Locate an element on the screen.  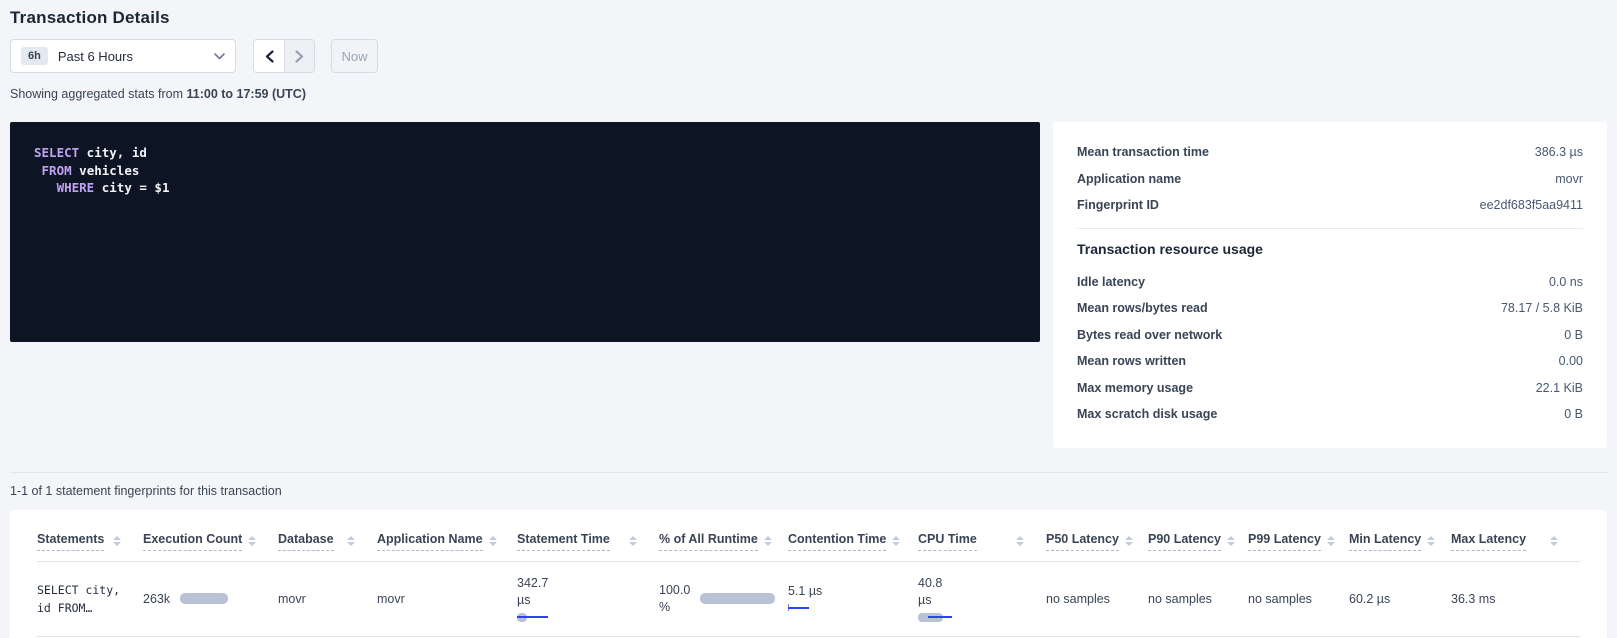
column-label: % of All Runtime is located at coordinates (708, 541).